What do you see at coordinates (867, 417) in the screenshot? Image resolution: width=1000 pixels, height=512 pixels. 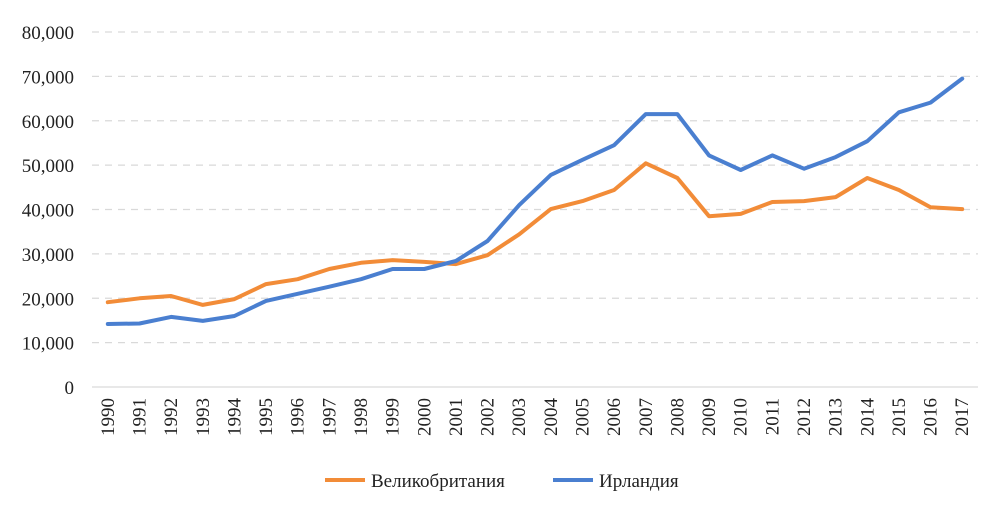 I see `x-tick-label: 2014` at bounding box center [867, 417].